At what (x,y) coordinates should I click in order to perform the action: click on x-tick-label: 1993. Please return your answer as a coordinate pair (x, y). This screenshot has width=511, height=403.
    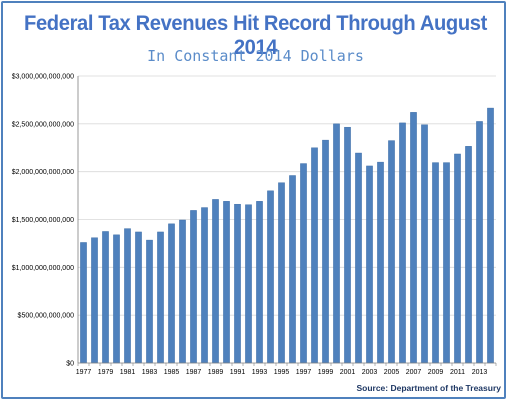
    Looking at the image, I should click on (260, 372).